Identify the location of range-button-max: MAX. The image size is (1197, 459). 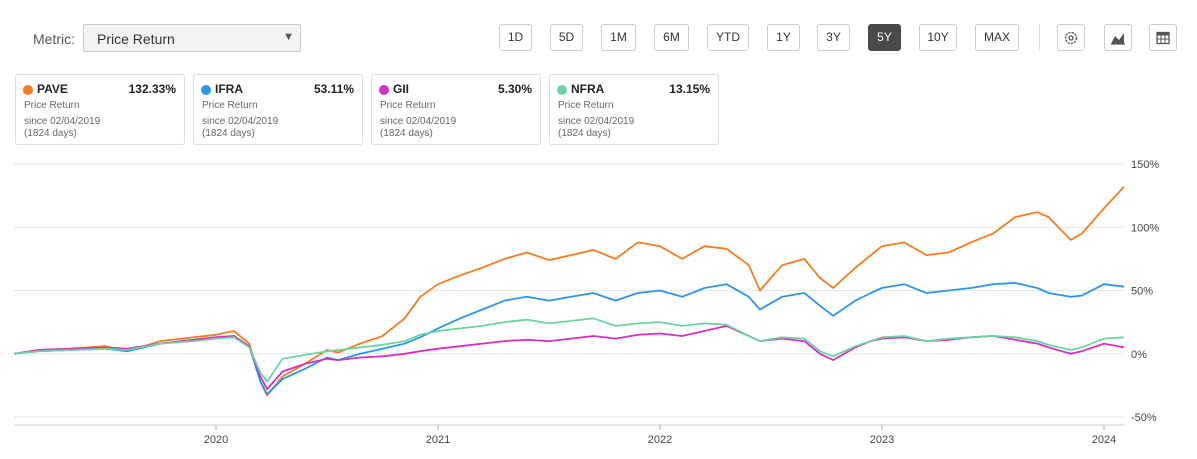
(997, 37).